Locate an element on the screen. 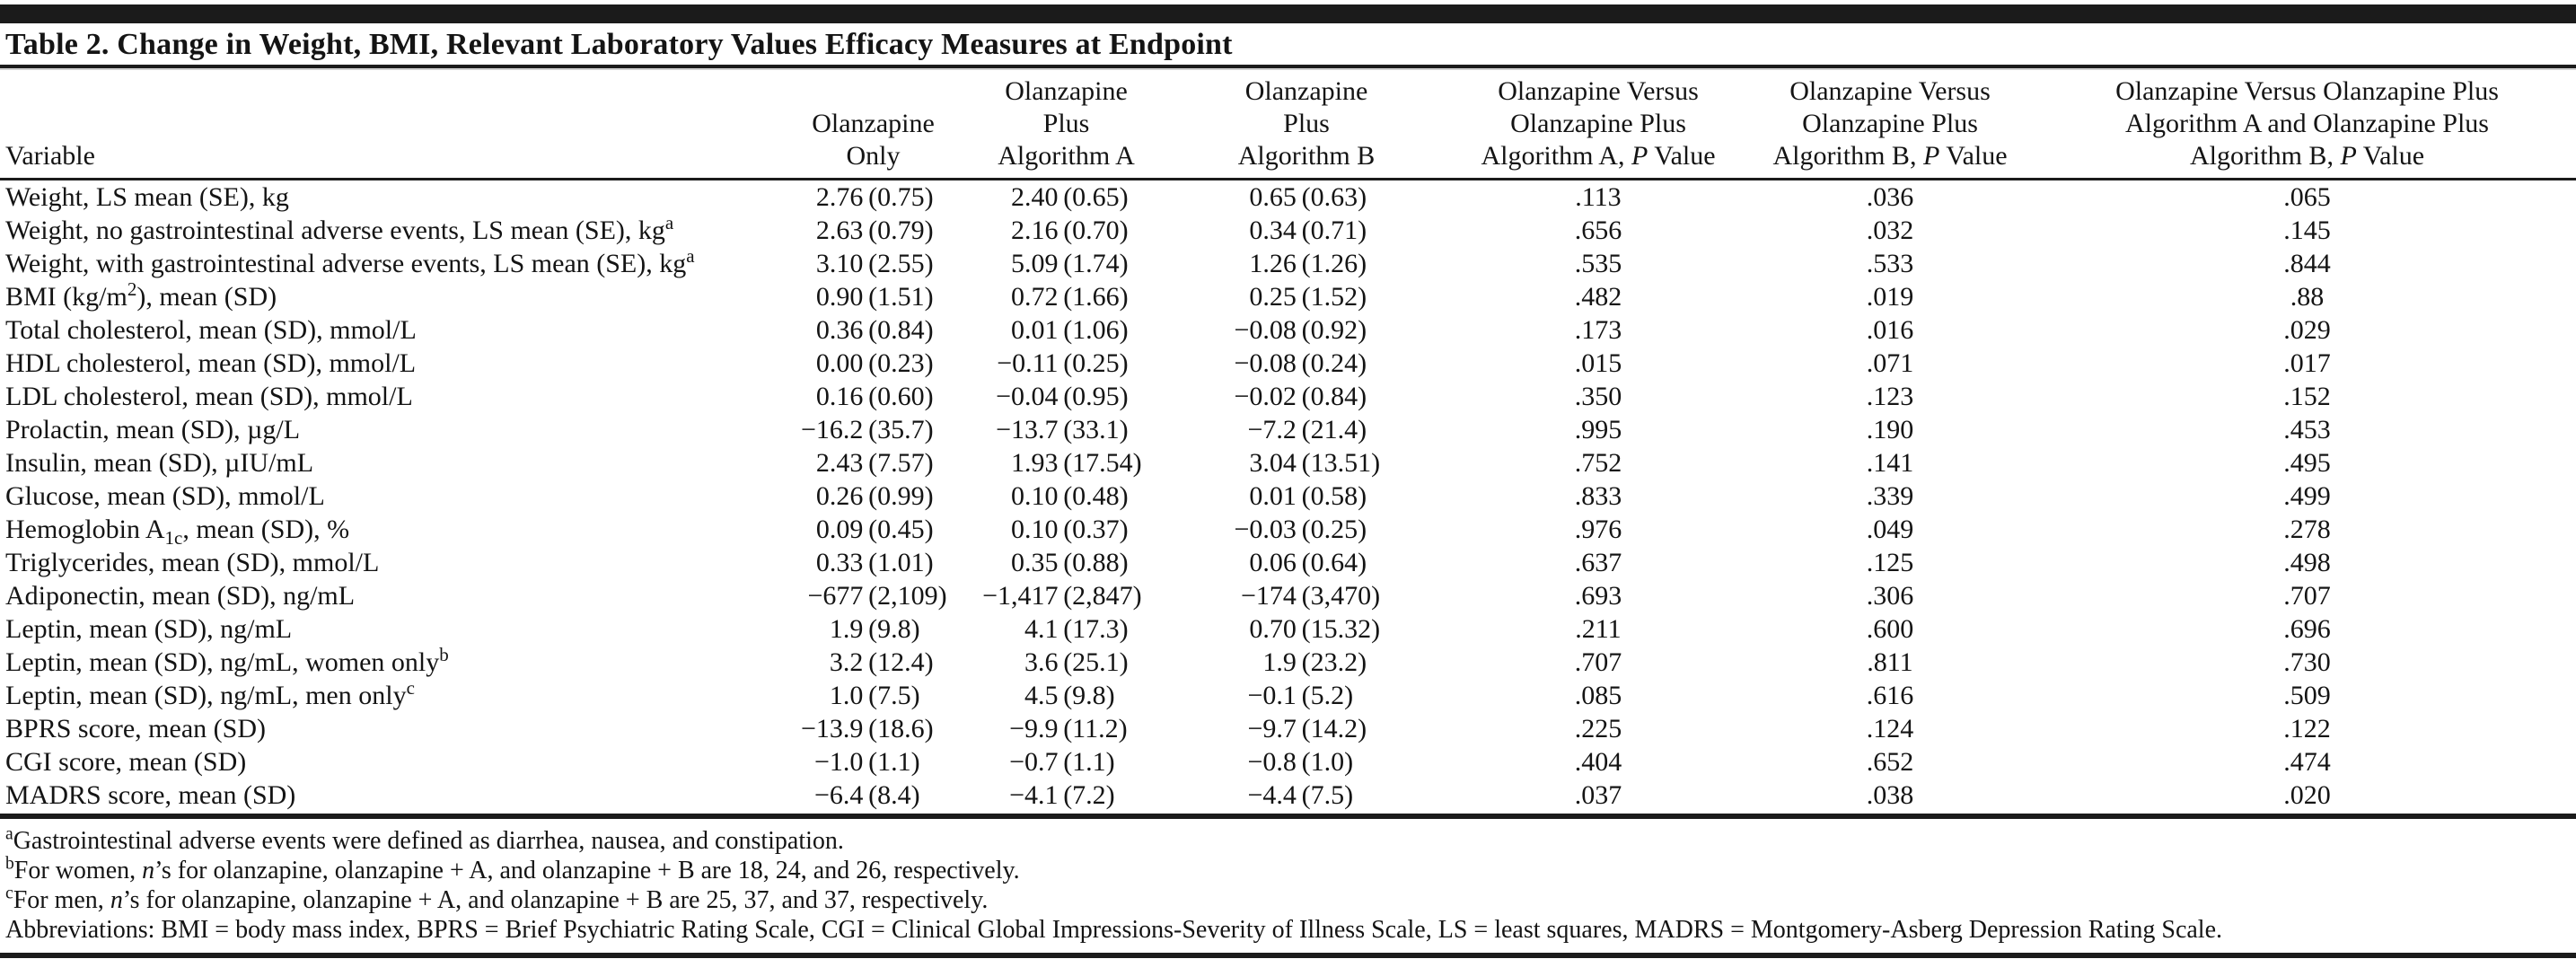 This screenshot has width=2576, height=959. pvalue-cell-p_a: .535 is located at coordinates (1598, 263).